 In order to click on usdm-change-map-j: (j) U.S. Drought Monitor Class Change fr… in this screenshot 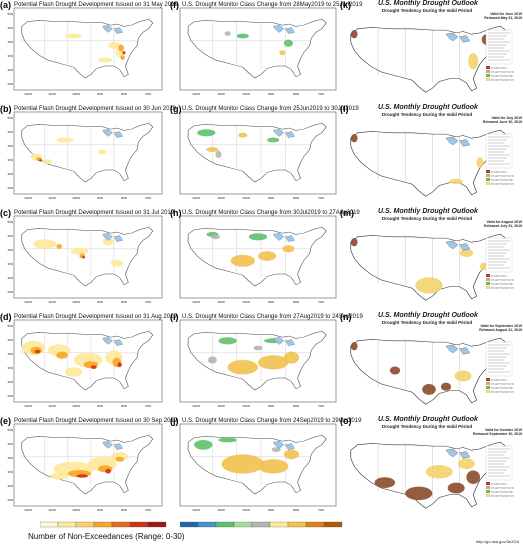, I will do `click(265, 465)`.